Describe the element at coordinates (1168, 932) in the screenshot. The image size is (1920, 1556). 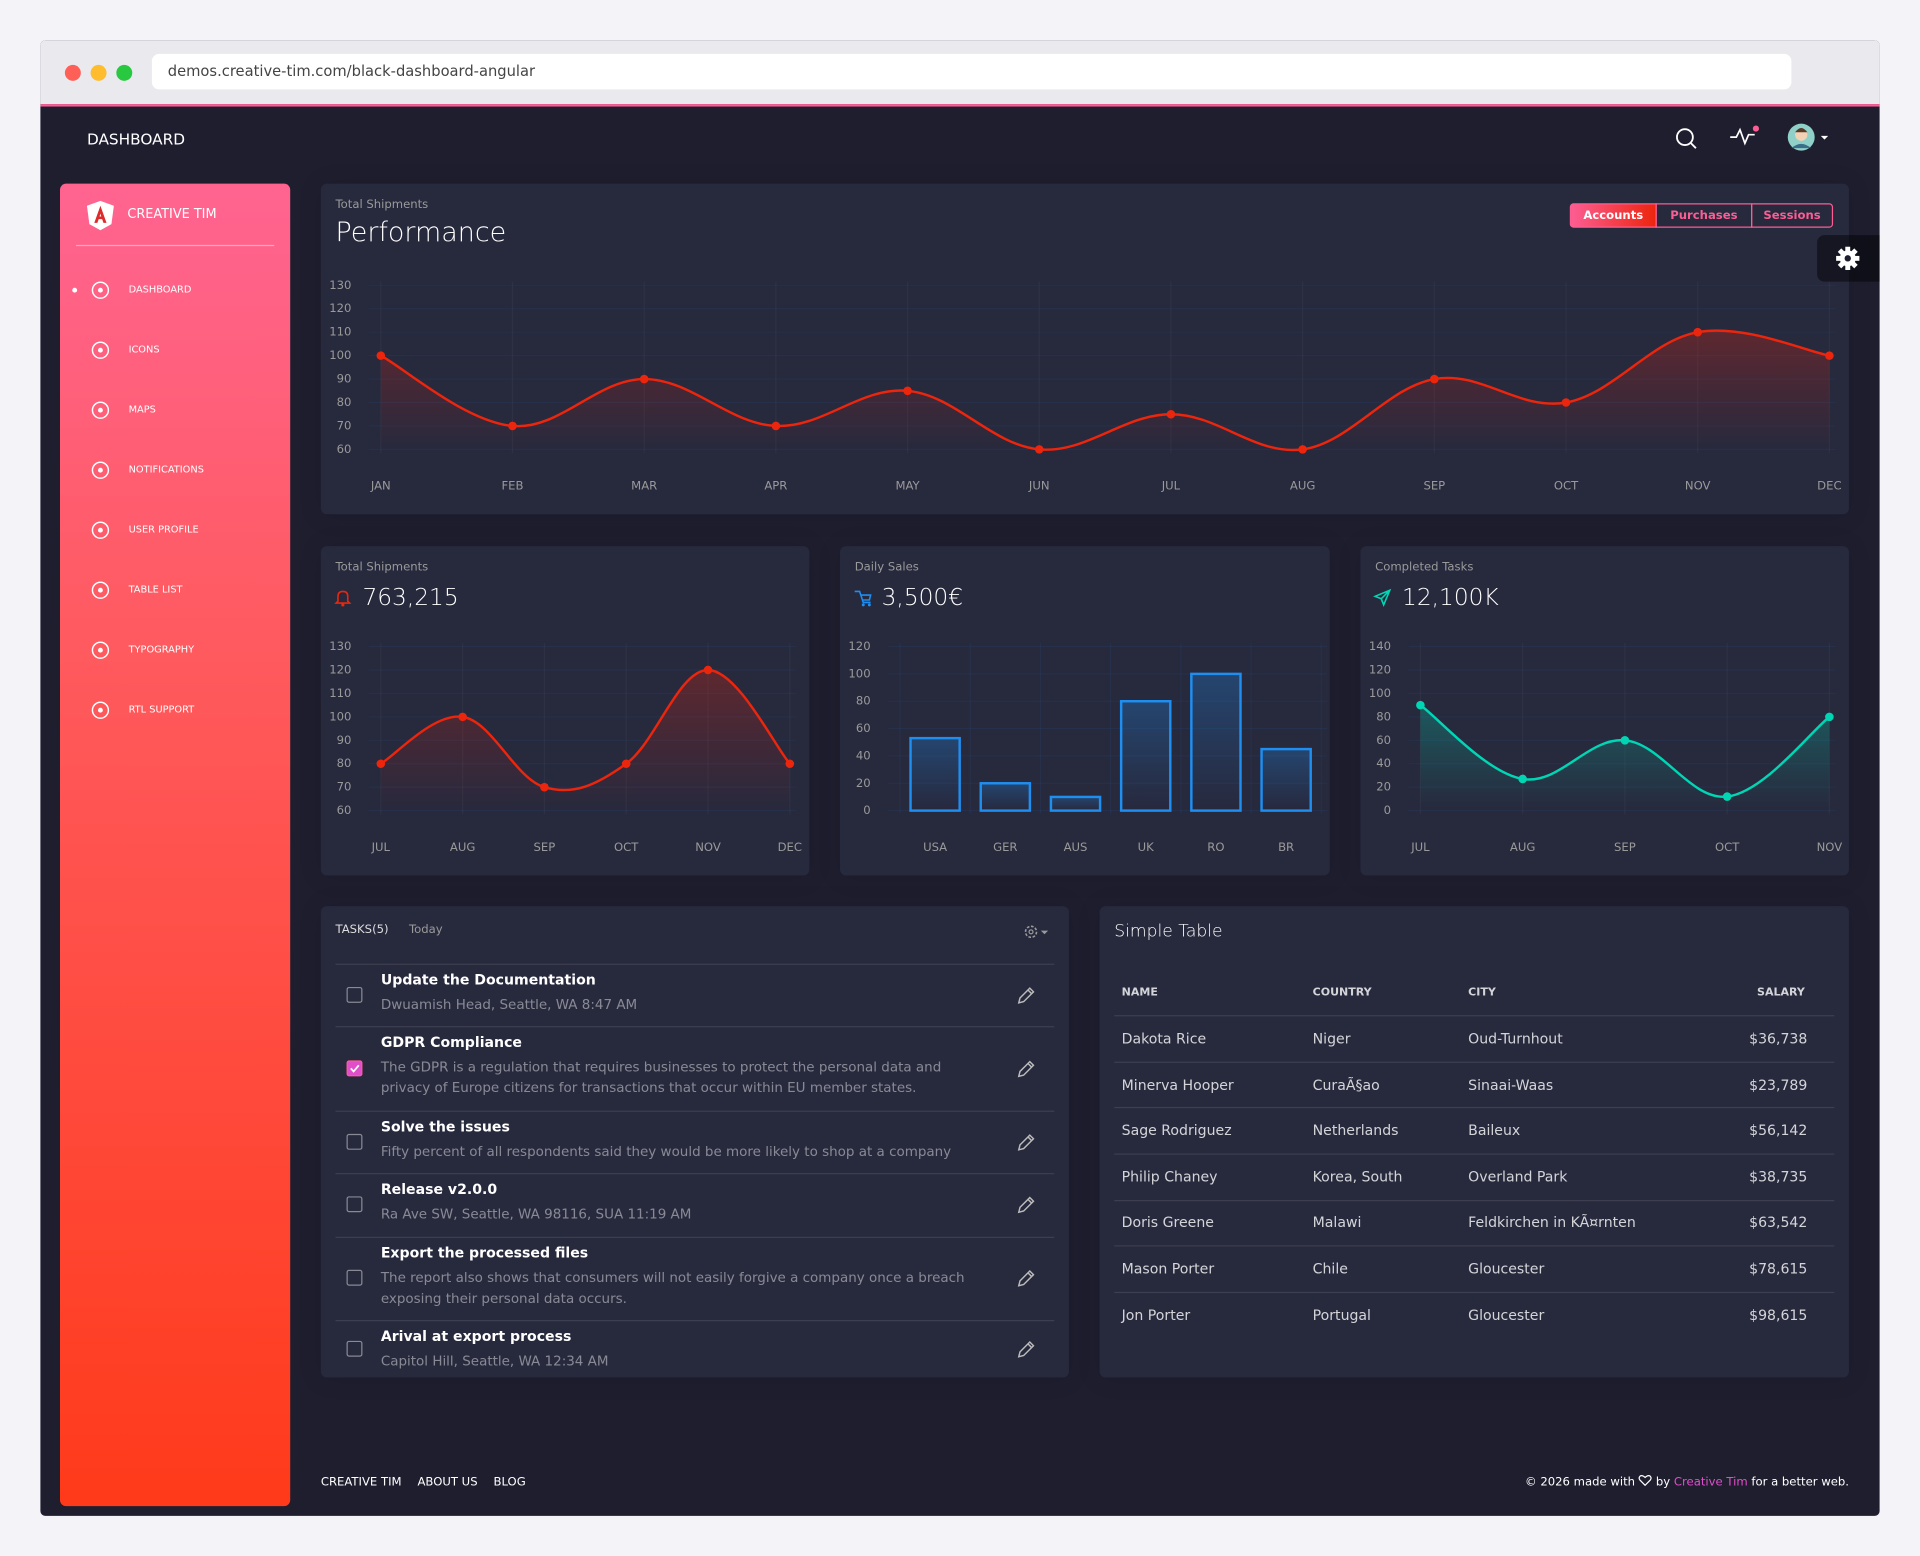
I see `table-title: Simple Table` at that location.